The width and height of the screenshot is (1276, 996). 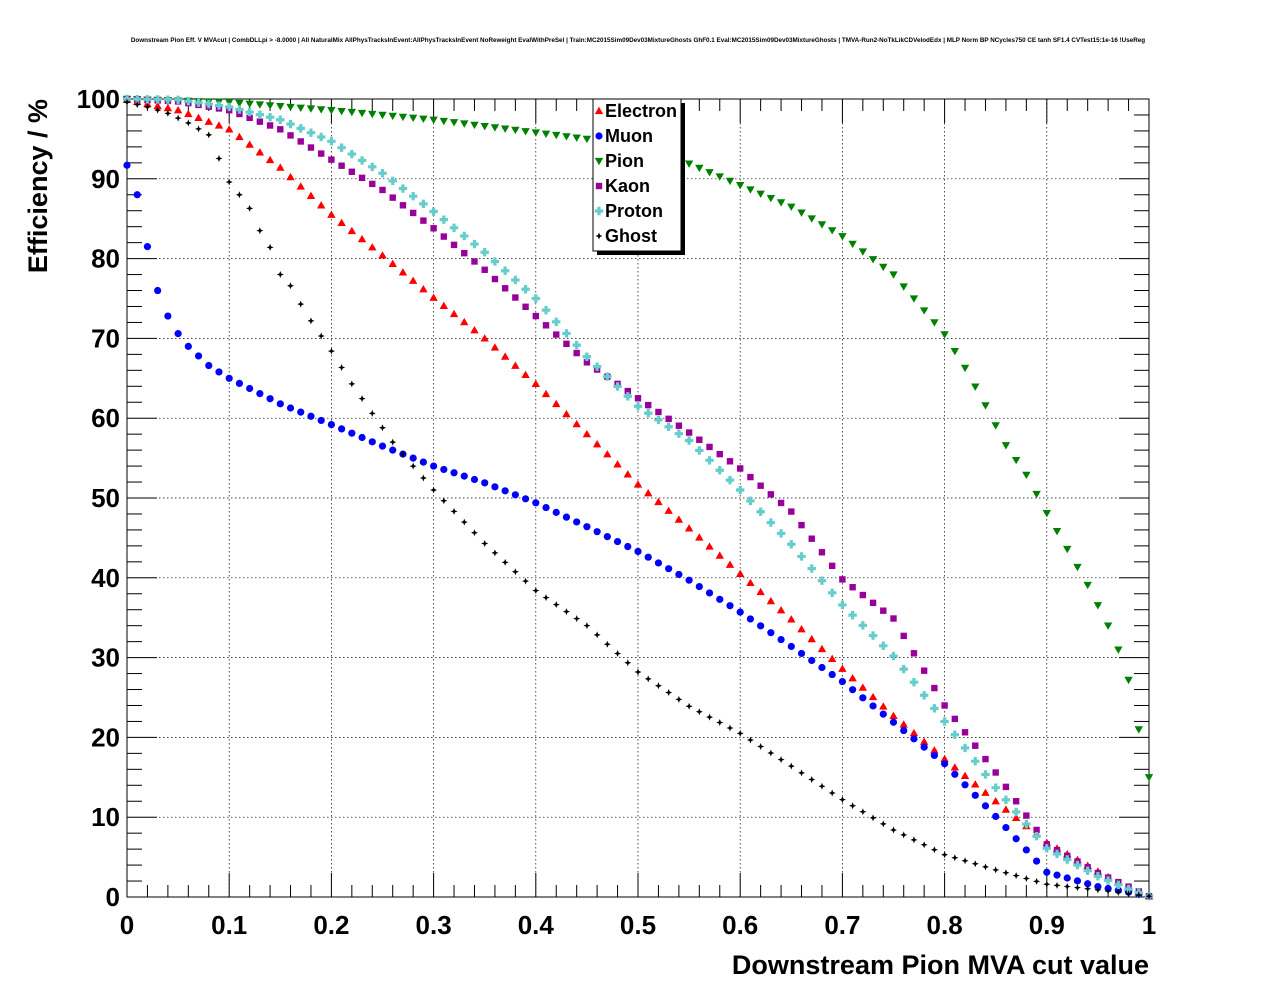 What do you see at coordinates (599, 161) in the screenshot?
I see `legend-marker-pion` at bounding box center [599, 161].